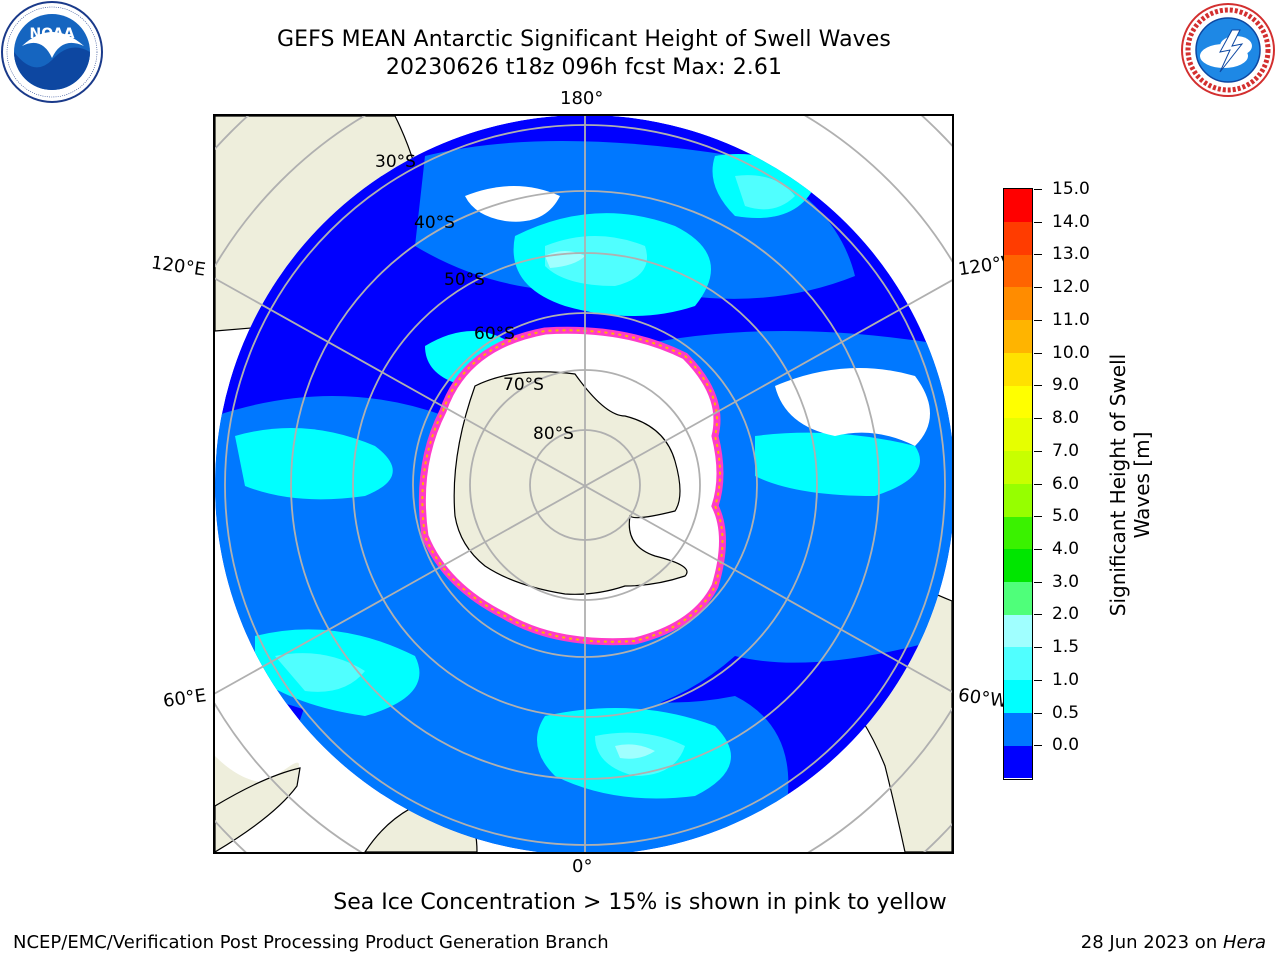 The image size is (1280, 960). What do you see at coordinates (52, 52) in the screenshot?
I see `noaa-logo-icon: NOAA` at bounding box center [52, 52].